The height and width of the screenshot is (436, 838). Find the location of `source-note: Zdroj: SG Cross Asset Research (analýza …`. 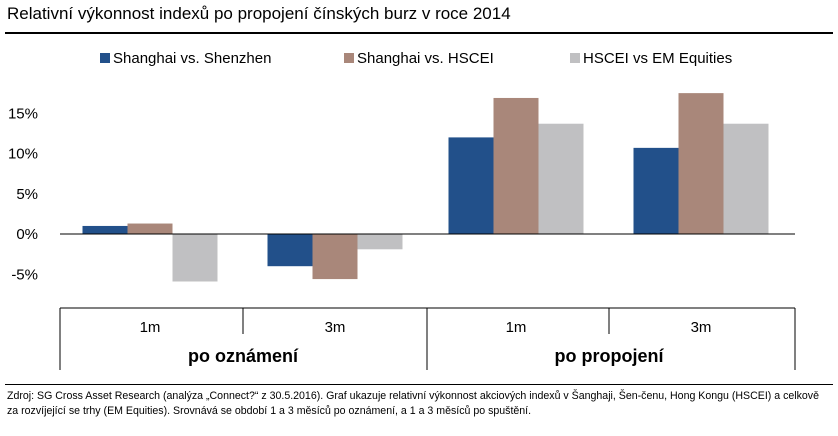

source-note: Zdroj: SG Cross Asset Research (analýza … is located at coordinates (413, 403).